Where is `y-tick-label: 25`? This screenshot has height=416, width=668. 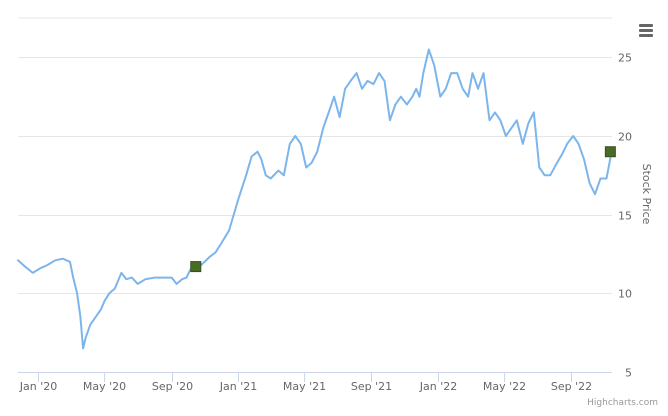 y-tick-label: 25 is located at coordinates (625, 58).